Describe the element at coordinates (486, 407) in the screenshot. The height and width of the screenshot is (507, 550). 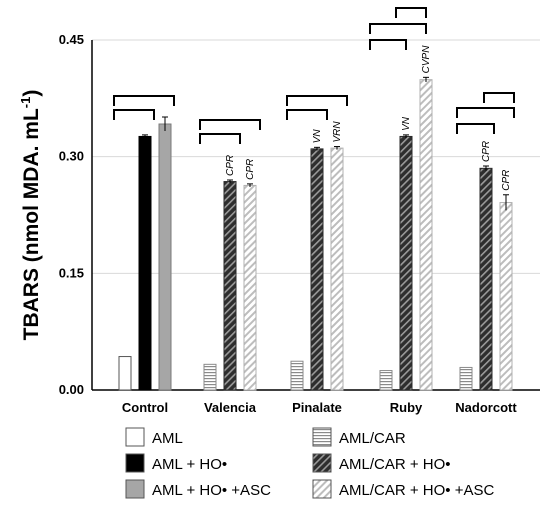
I see `x-tick-label: Nadorcott` at that location.